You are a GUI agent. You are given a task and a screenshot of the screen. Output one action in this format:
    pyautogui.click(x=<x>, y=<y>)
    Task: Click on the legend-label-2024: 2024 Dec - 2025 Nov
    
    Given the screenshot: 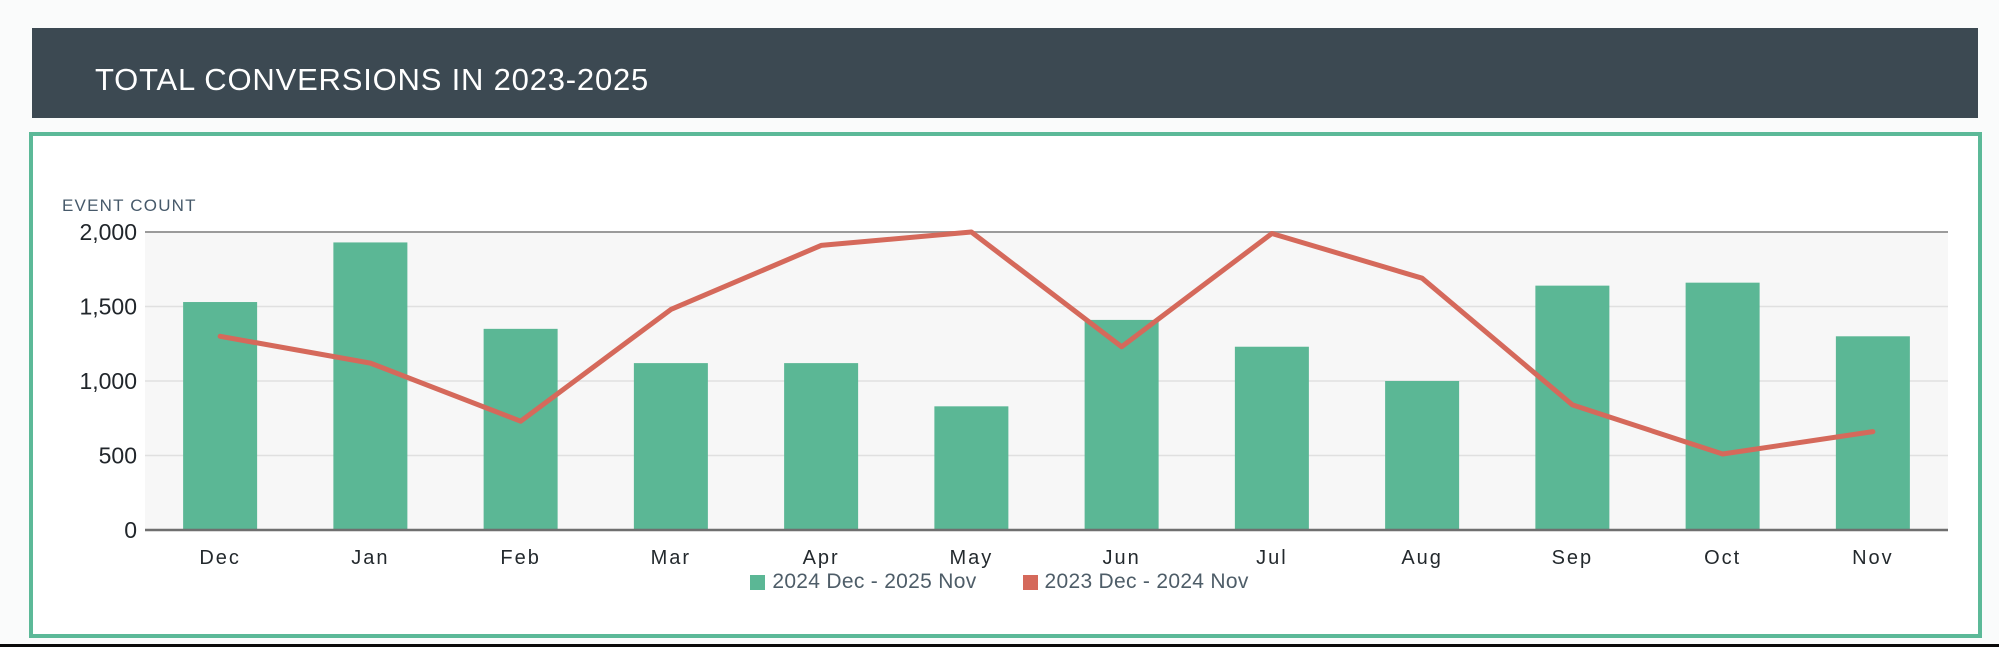 What is the action you would take?
    pyautogui.click(x=874, y=581)
    